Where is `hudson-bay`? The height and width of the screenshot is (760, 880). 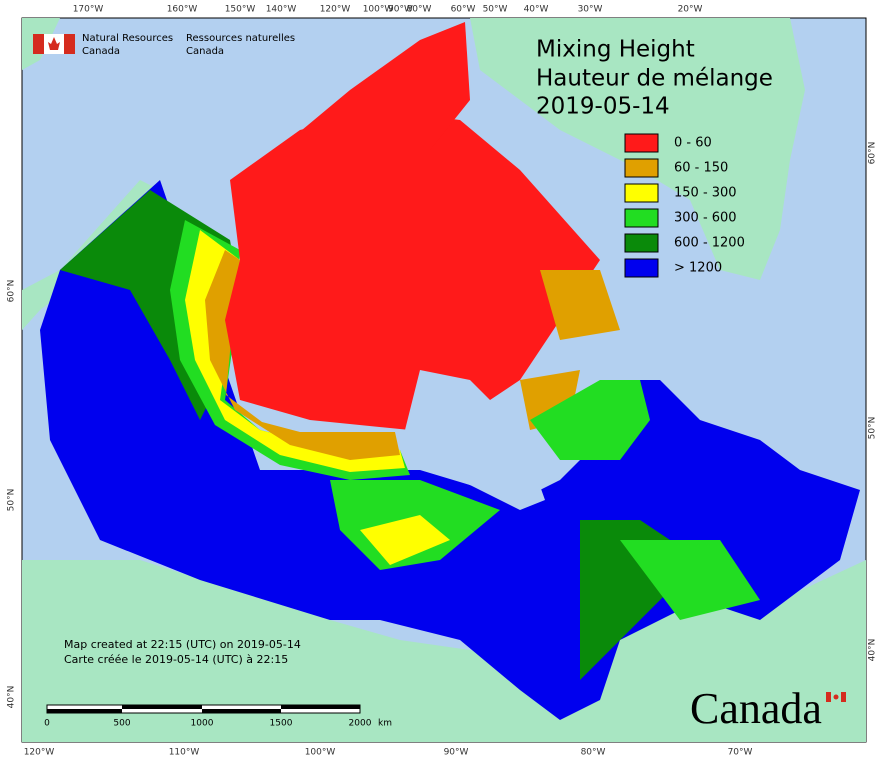 hudson-bay is located at coordinates (475, 440).